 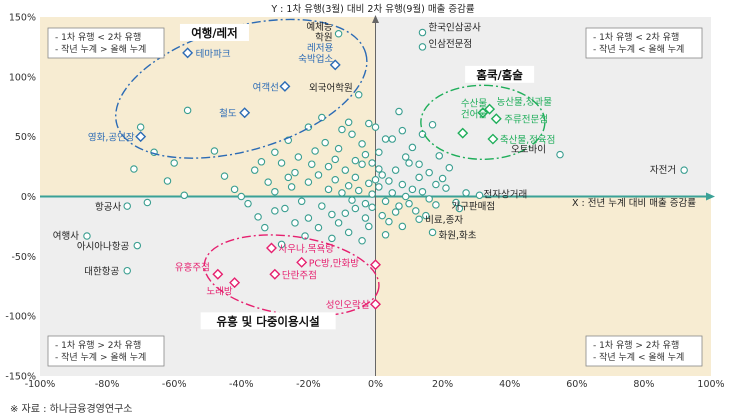 What do you see at coordinates (213, 54) in the screenshot?
I see `point-label: 테마파크` at bounding box center [213, 54].